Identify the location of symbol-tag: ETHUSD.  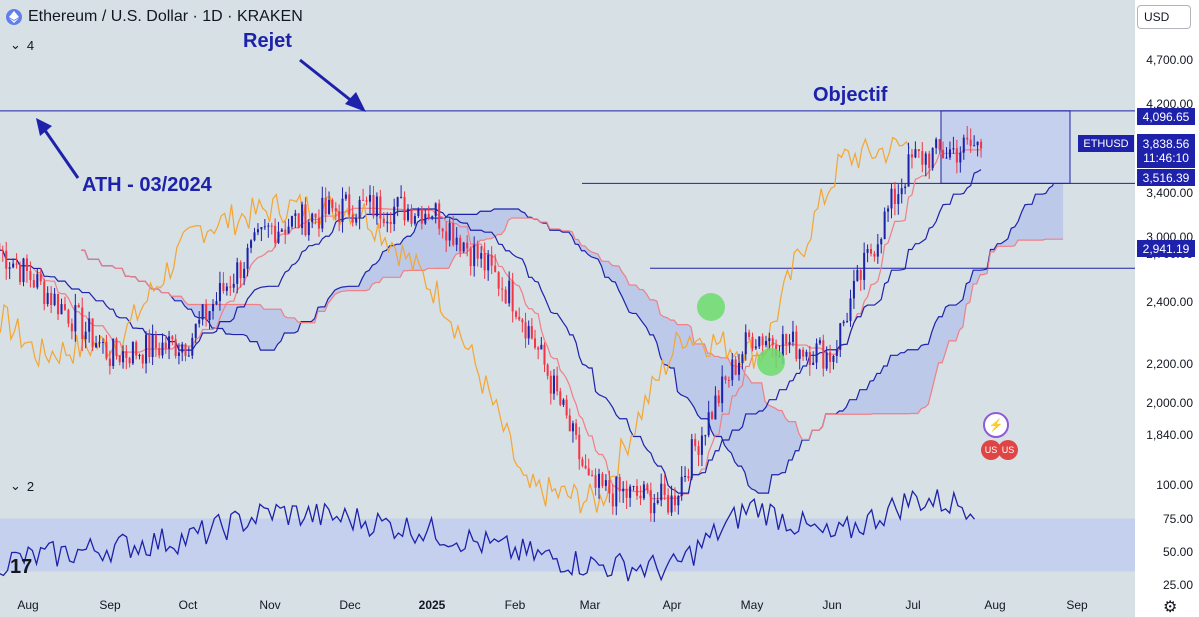
(1106, 143).